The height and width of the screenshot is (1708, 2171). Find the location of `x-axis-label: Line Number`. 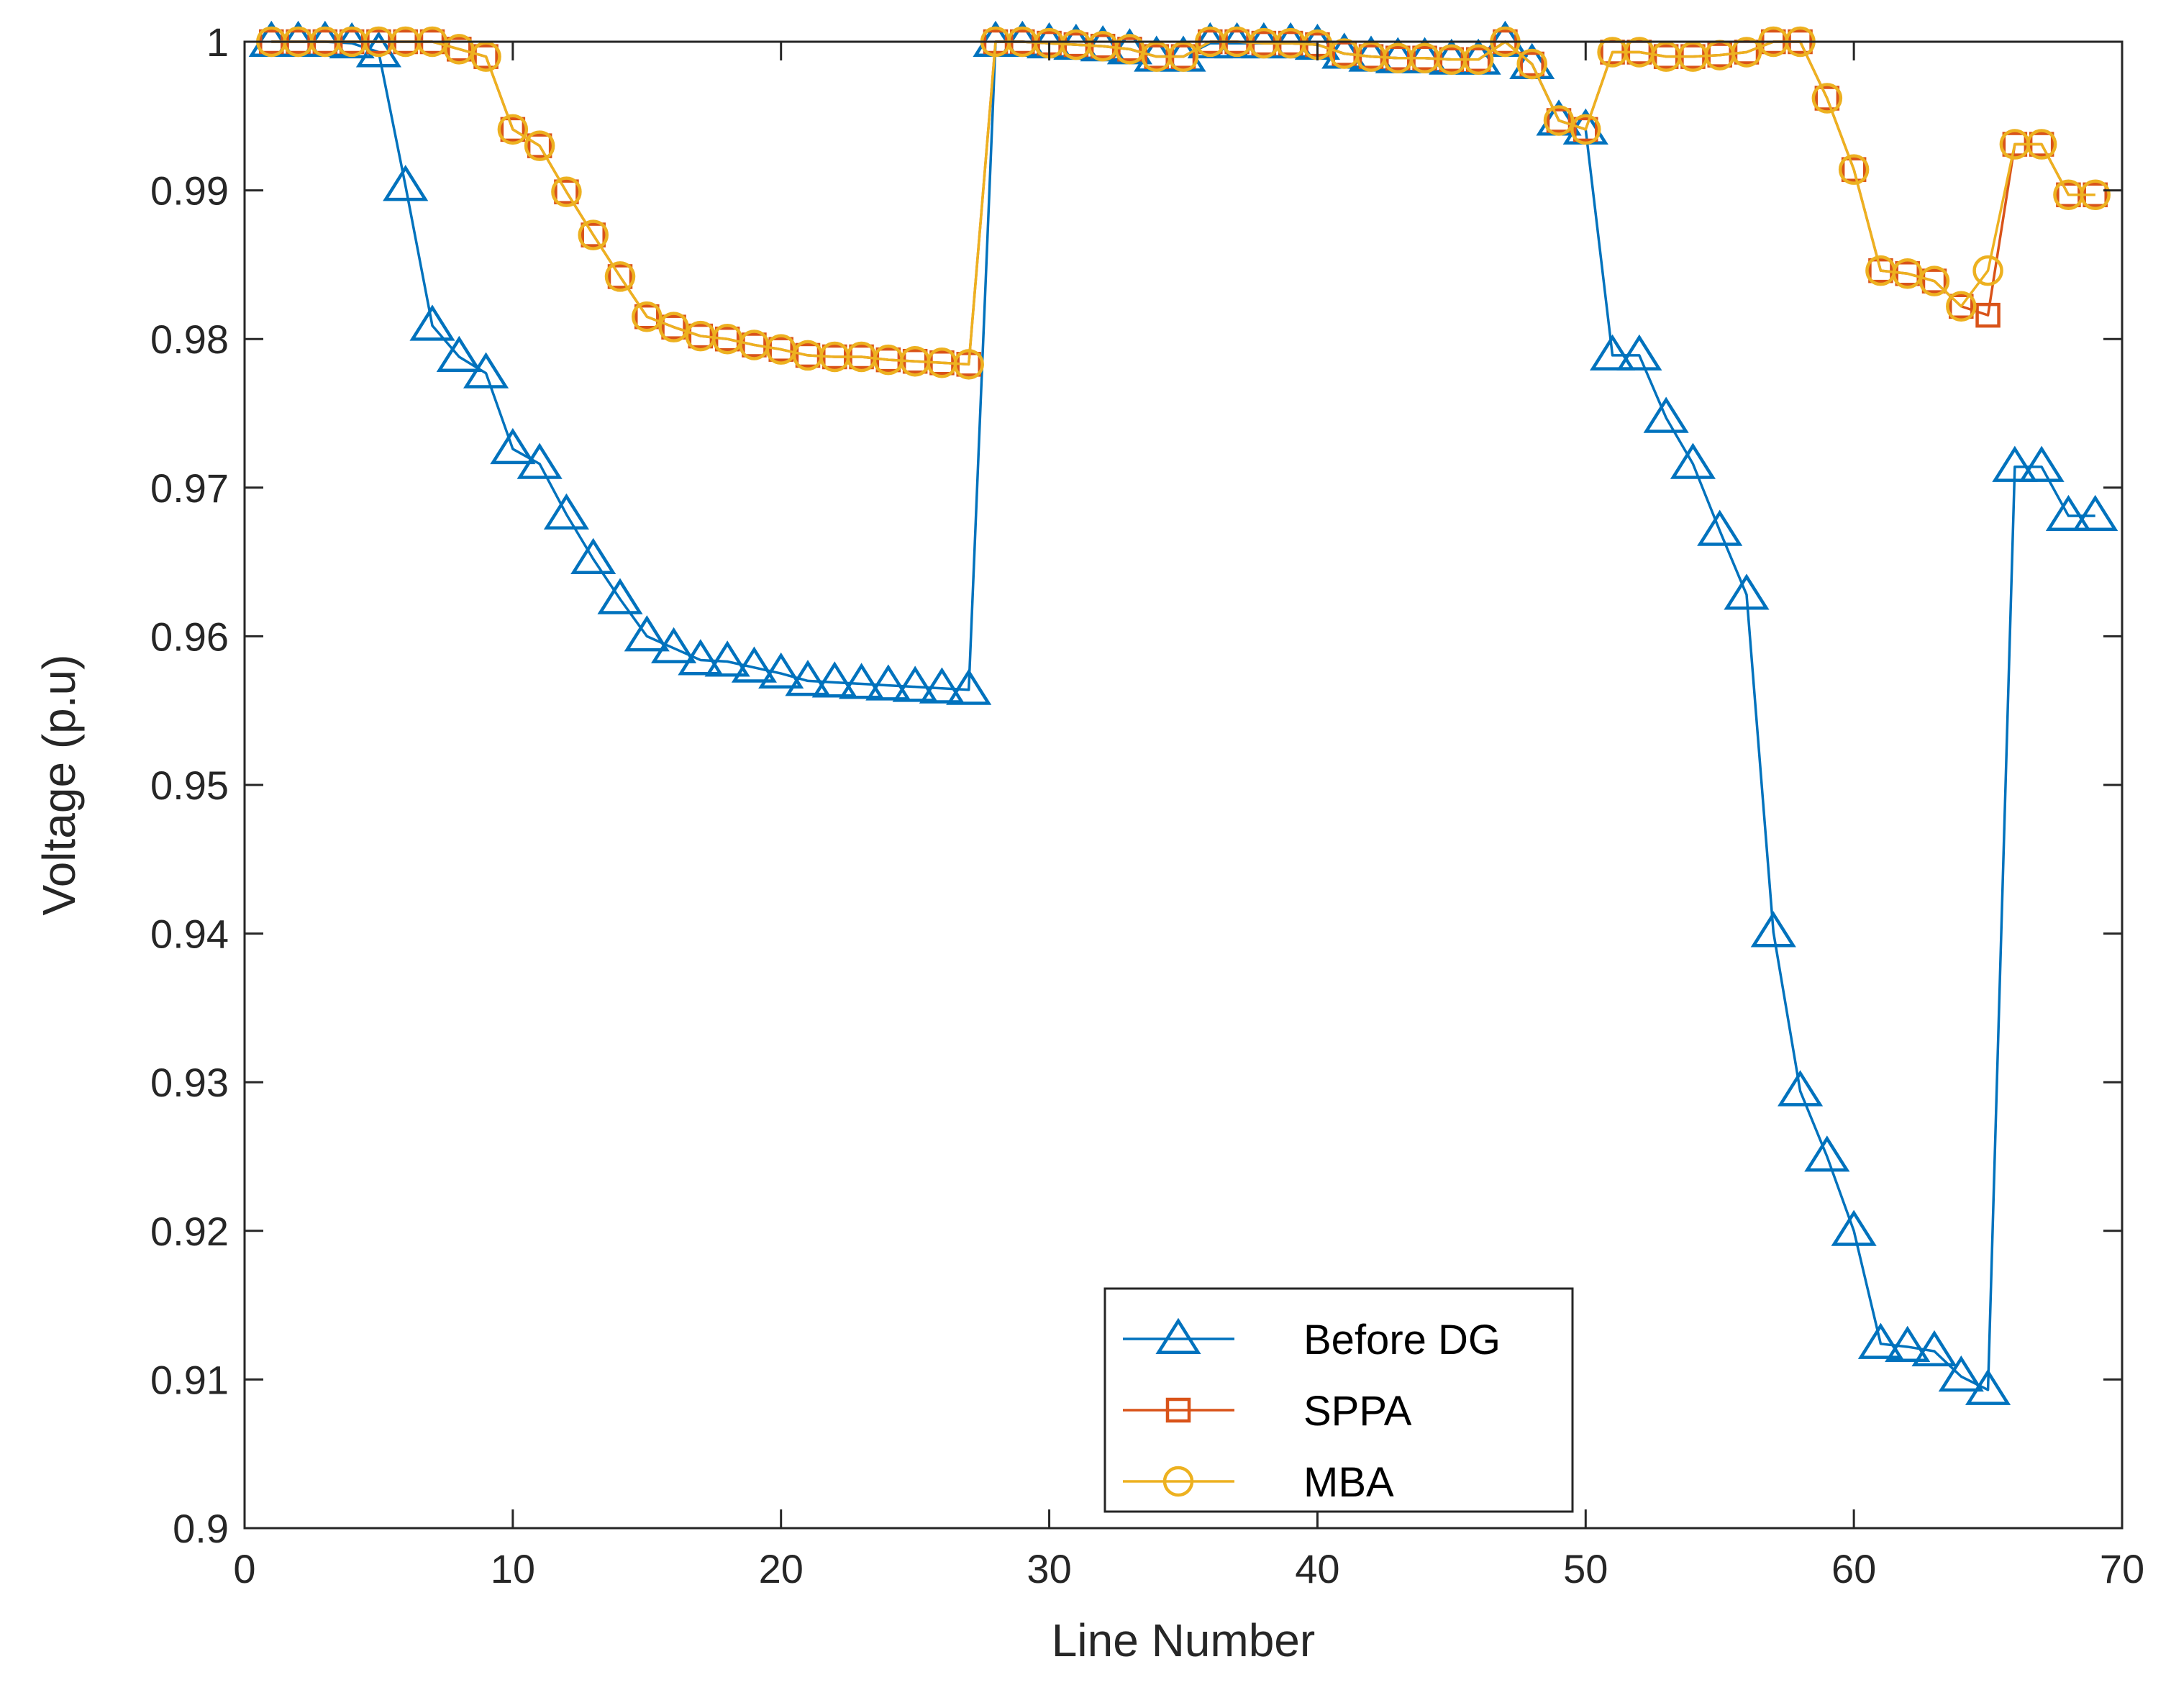

x-axis-label: Line Number is located at coordinates (1183, 1640).